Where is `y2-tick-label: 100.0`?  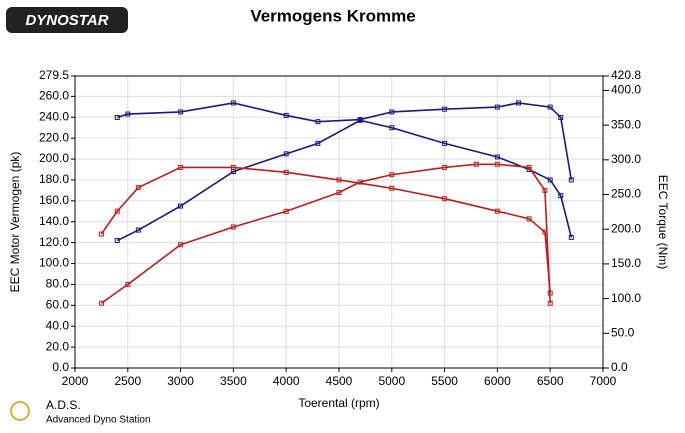
y2-tick-label: 100.0 is located at coordinates (626, 298).